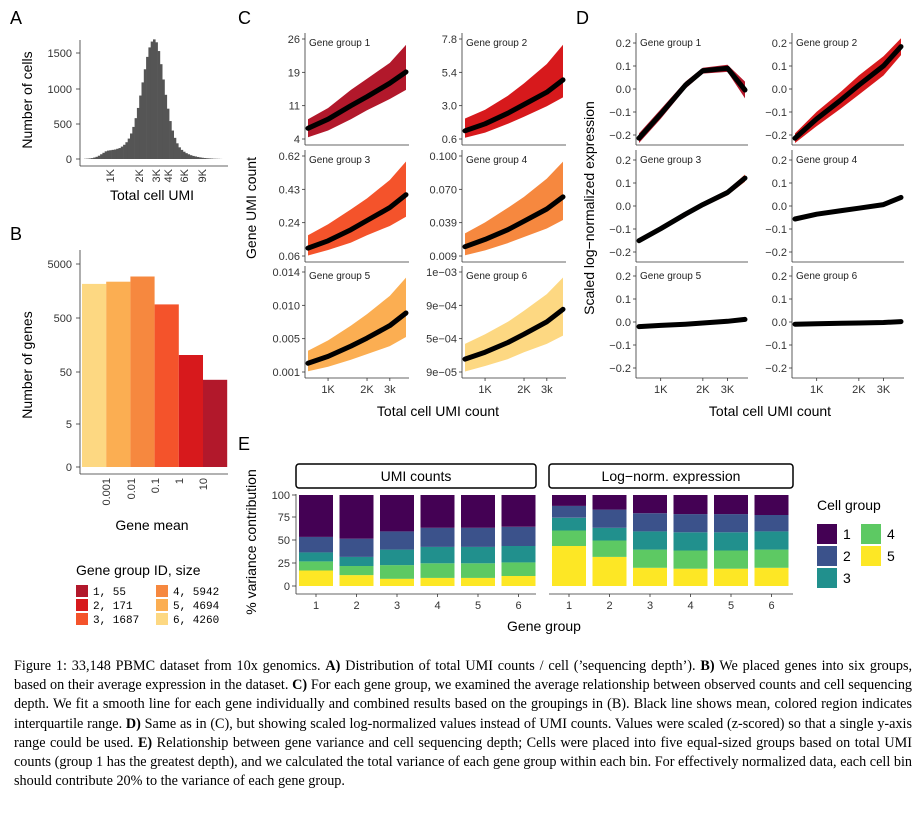 This screenshot has width=924, height=820. What do you see at coordinates (690, 606) in the screenshot?
I see `x-tick-label: 4` at bounding box center [690, 606].